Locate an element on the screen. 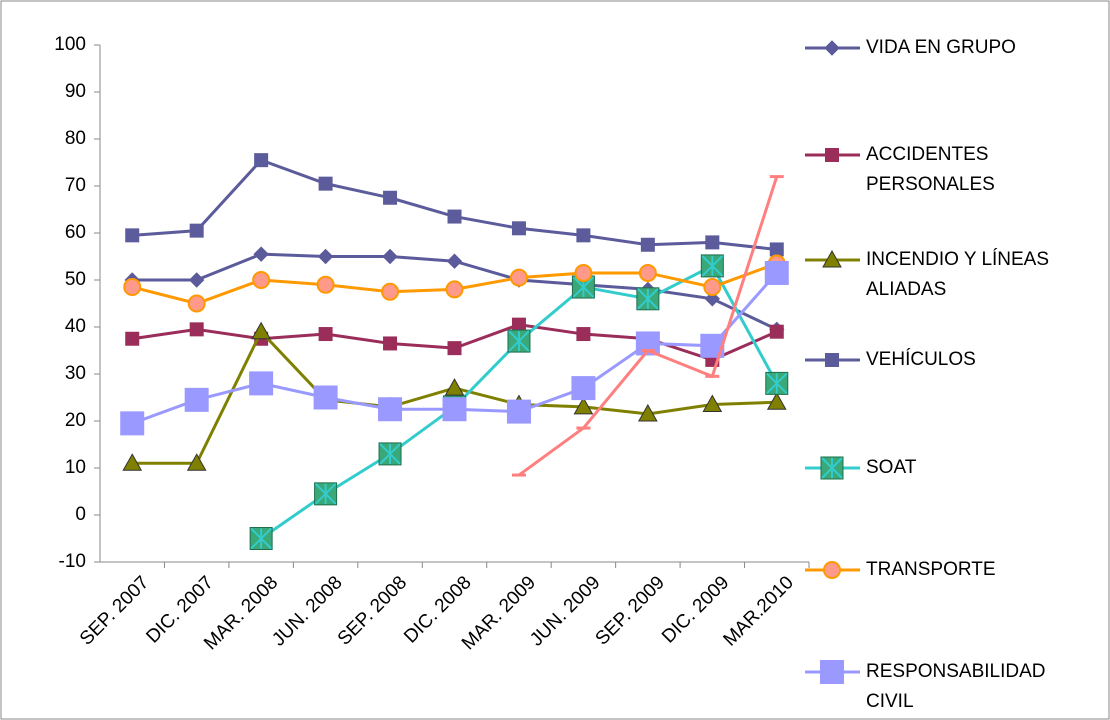  y-tick-label: 0 is located at coordinates (80, 514).